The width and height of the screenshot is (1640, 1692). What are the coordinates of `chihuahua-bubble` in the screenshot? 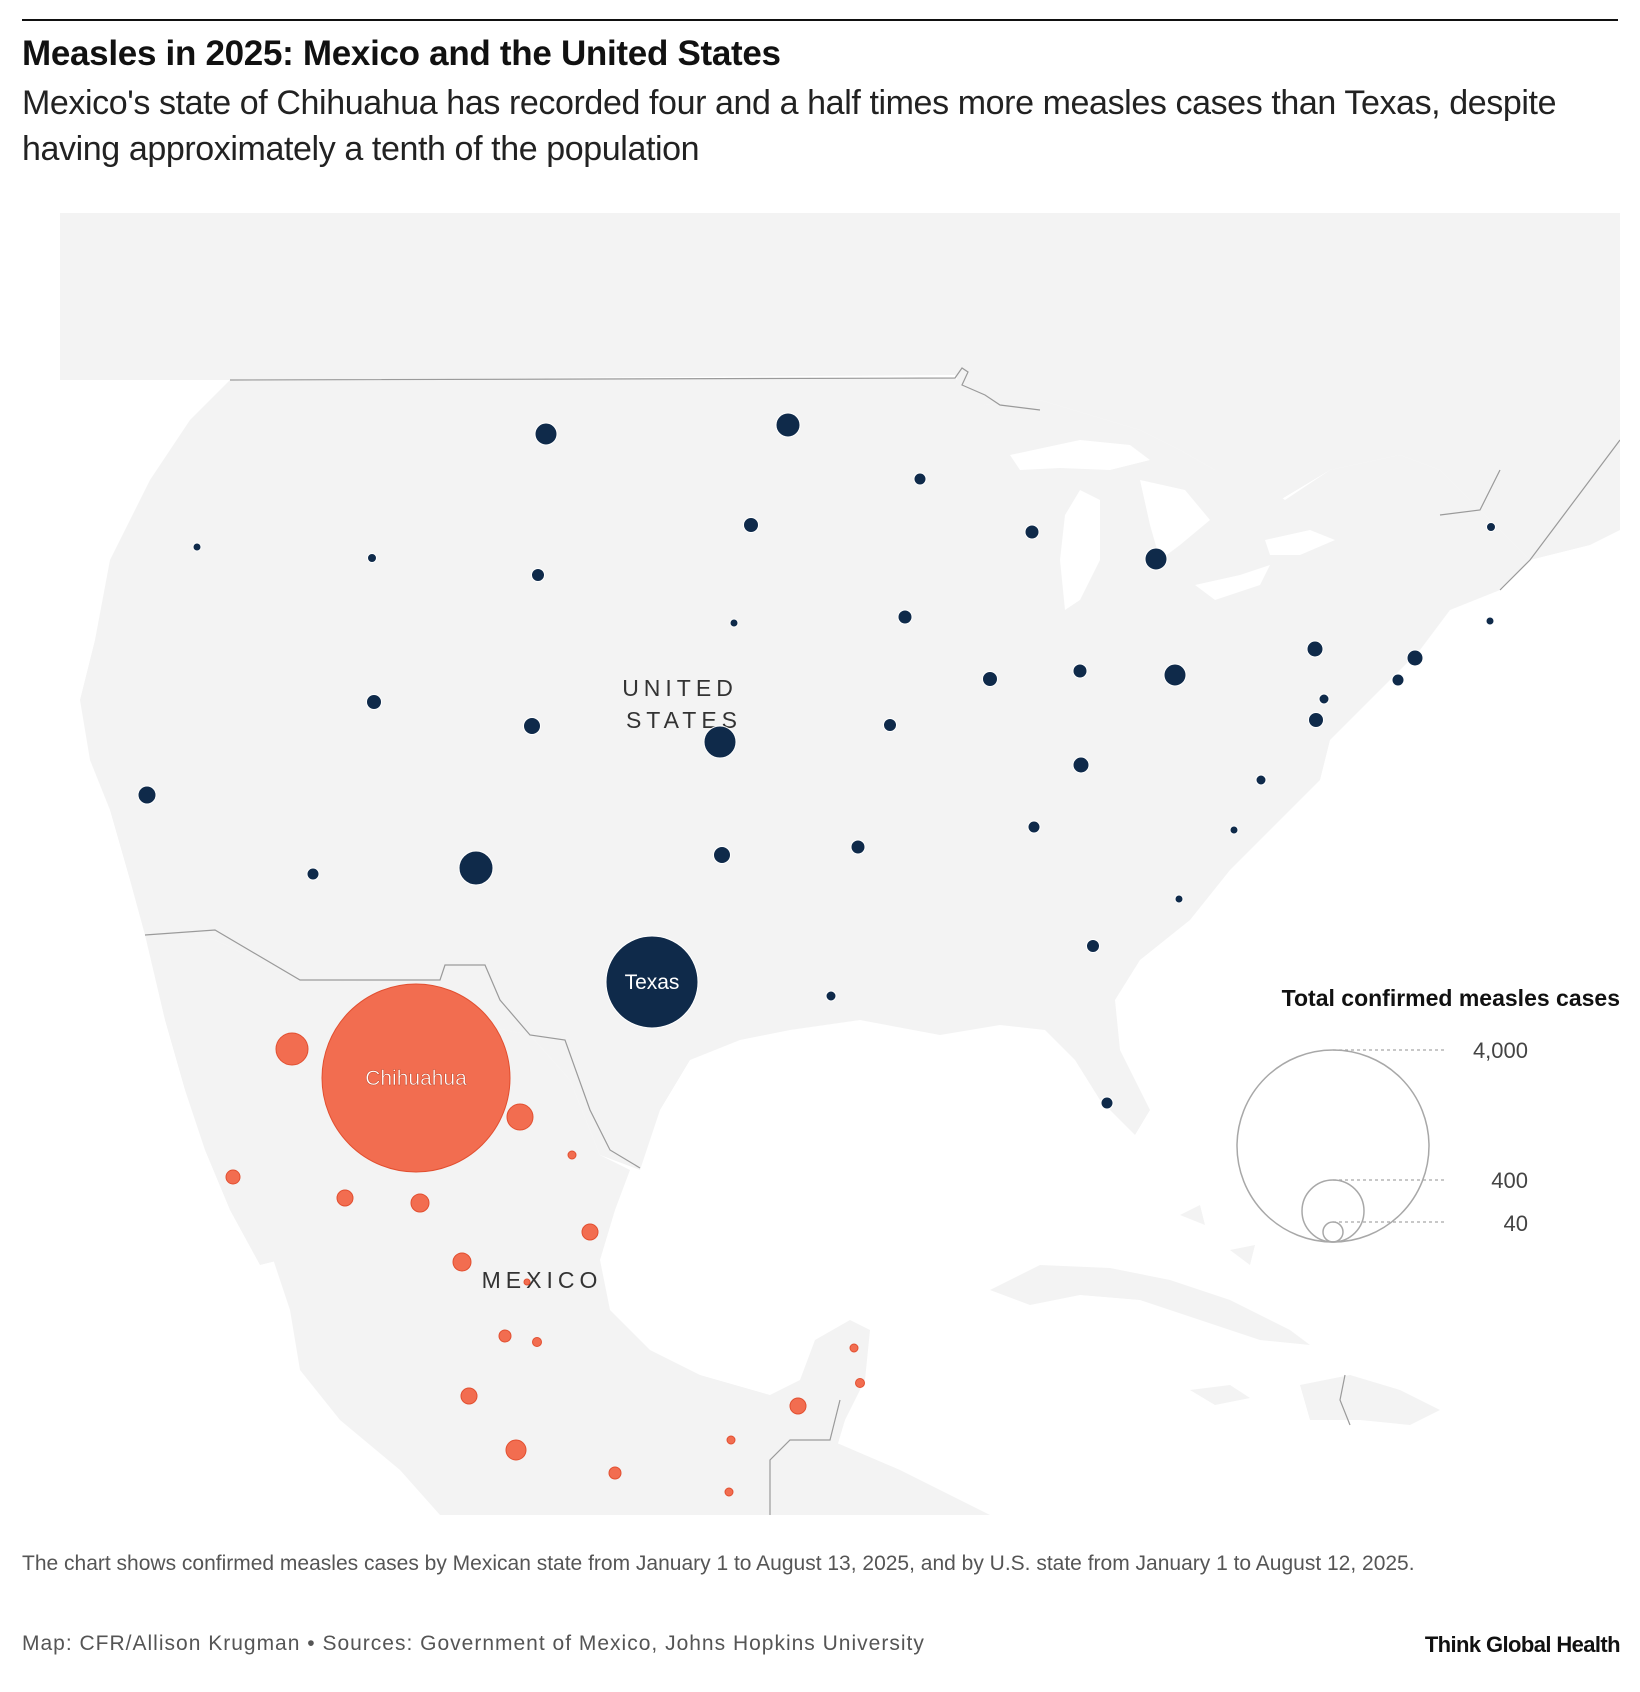 It's located at (416, 1078).